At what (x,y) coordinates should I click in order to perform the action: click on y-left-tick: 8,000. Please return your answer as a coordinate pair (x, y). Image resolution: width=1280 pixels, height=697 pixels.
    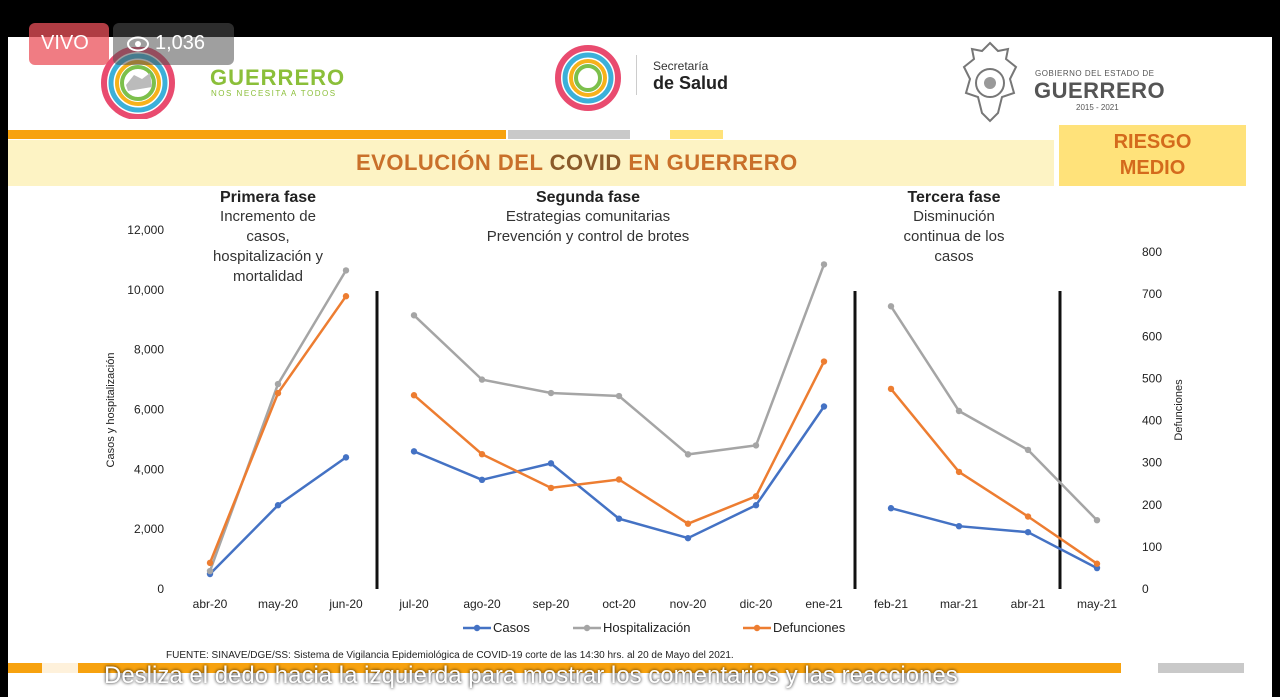
    Looking at the image, I should click on (149, 350).